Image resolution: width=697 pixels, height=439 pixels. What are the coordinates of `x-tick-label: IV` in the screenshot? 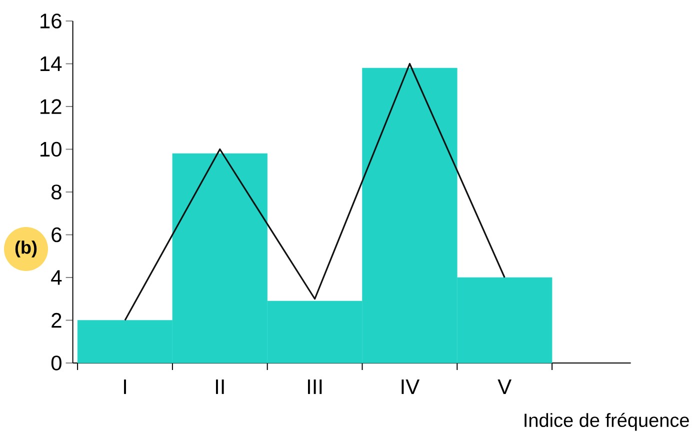 It's located at (411, 387).